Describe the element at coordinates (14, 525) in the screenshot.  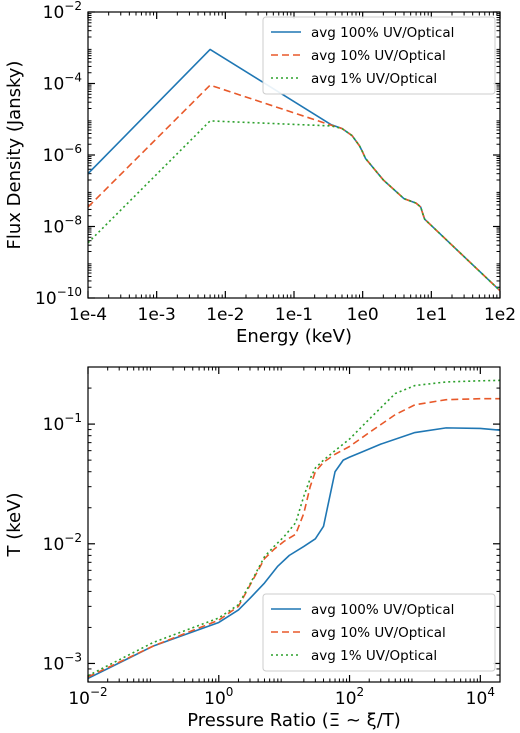
I see `y-axis-label: T (keV)` at that location.